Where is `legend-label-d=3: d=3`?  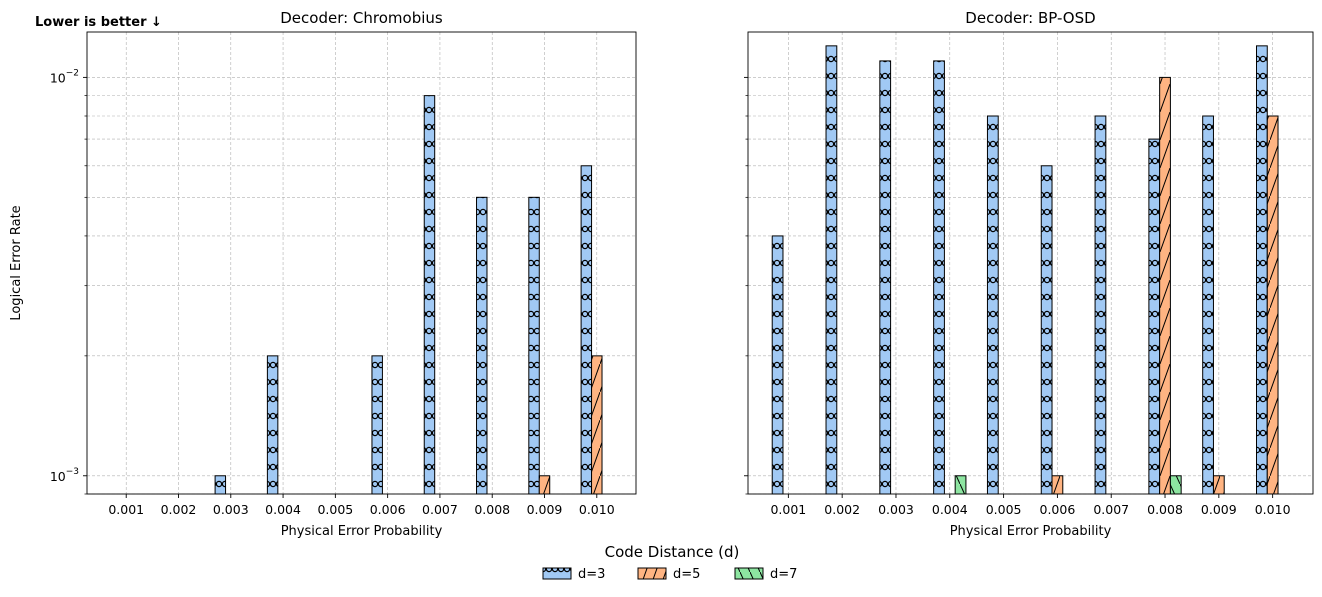 legend-label-d=3: d=3 is located at coordinates (591, 574).